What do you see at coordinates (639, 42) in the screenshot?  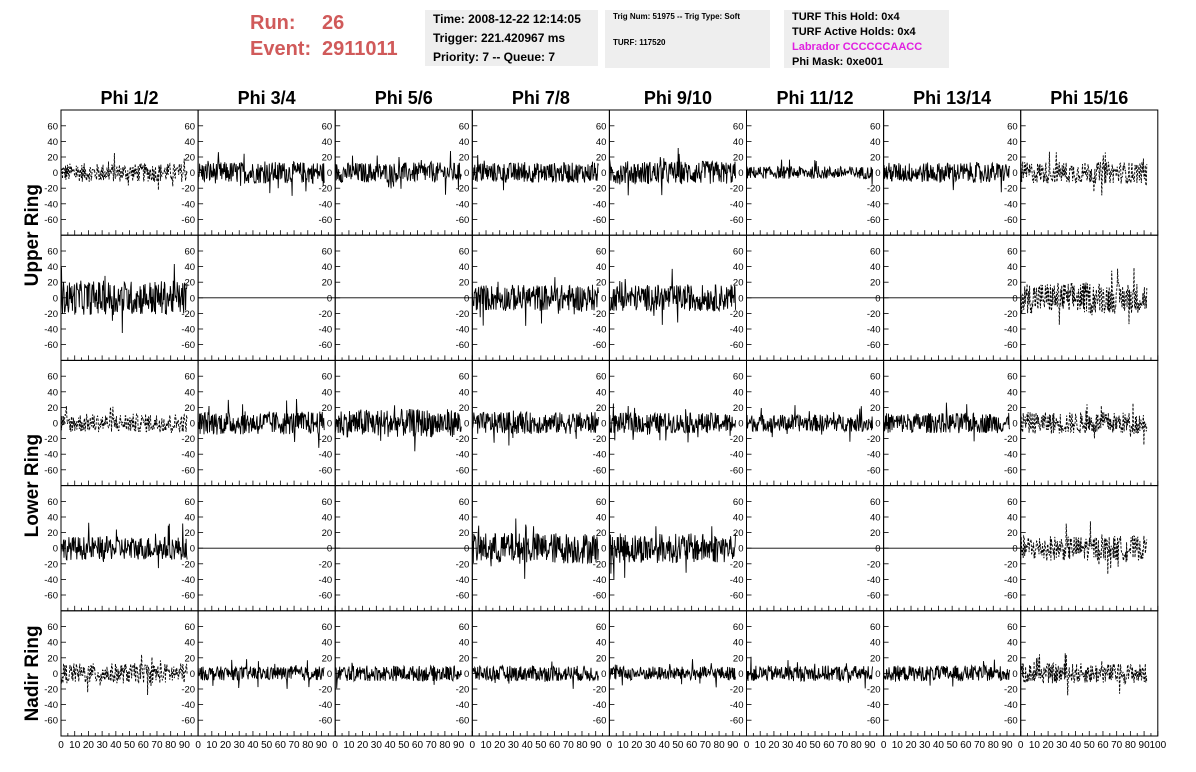 I see `turf-text: TURF: 117520` at bounding box center [639, 42].